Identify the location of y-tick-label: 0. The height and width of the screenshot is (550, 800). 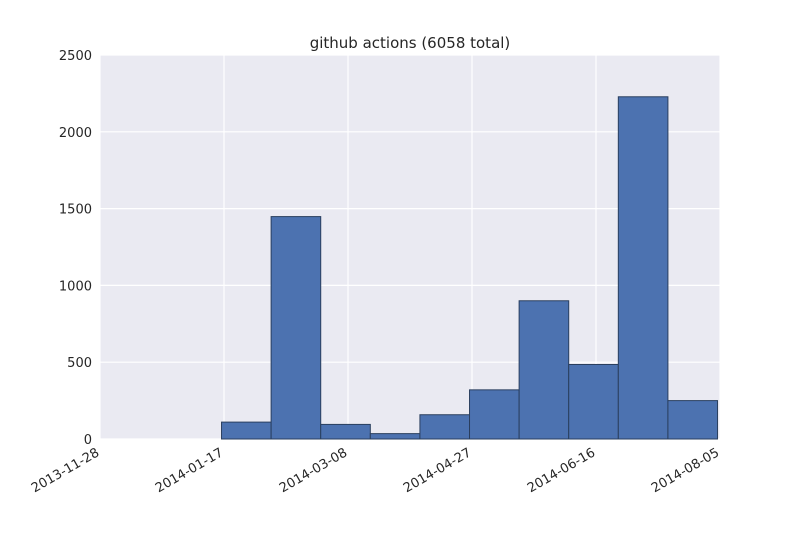
(88, 440).